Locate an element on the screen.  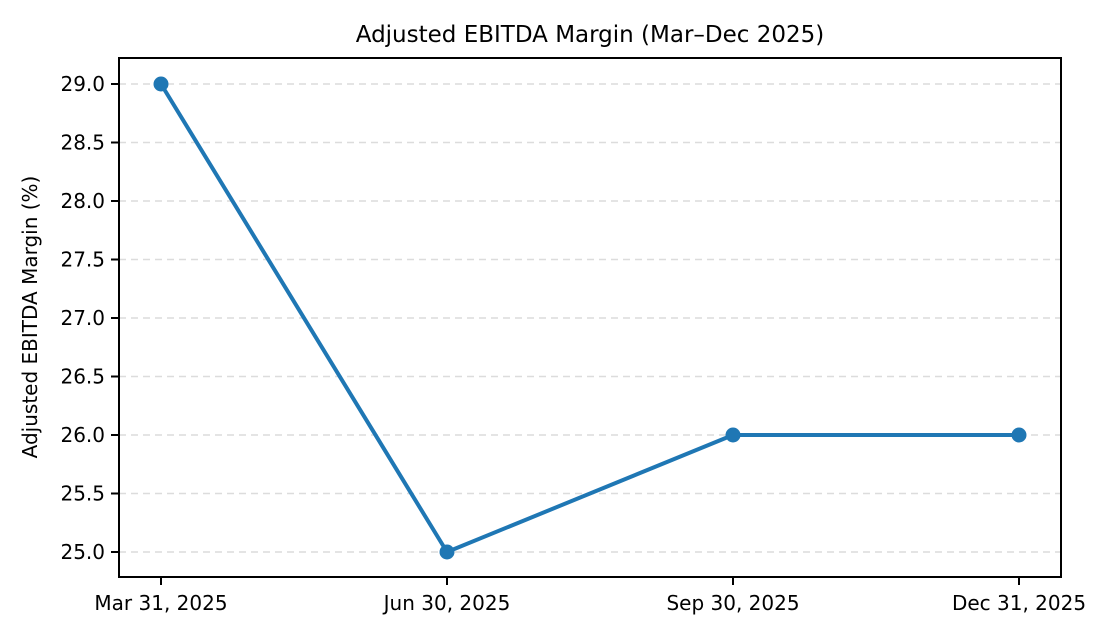
y-tick-label: 28.0 is located at coordinates (82, 201).